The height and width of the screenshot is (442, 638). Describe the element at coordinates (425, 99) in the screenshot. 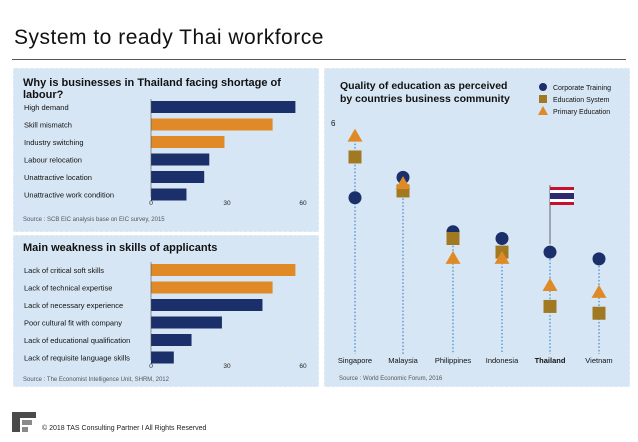

I see `education-quality-title: by countries business community` at that location.